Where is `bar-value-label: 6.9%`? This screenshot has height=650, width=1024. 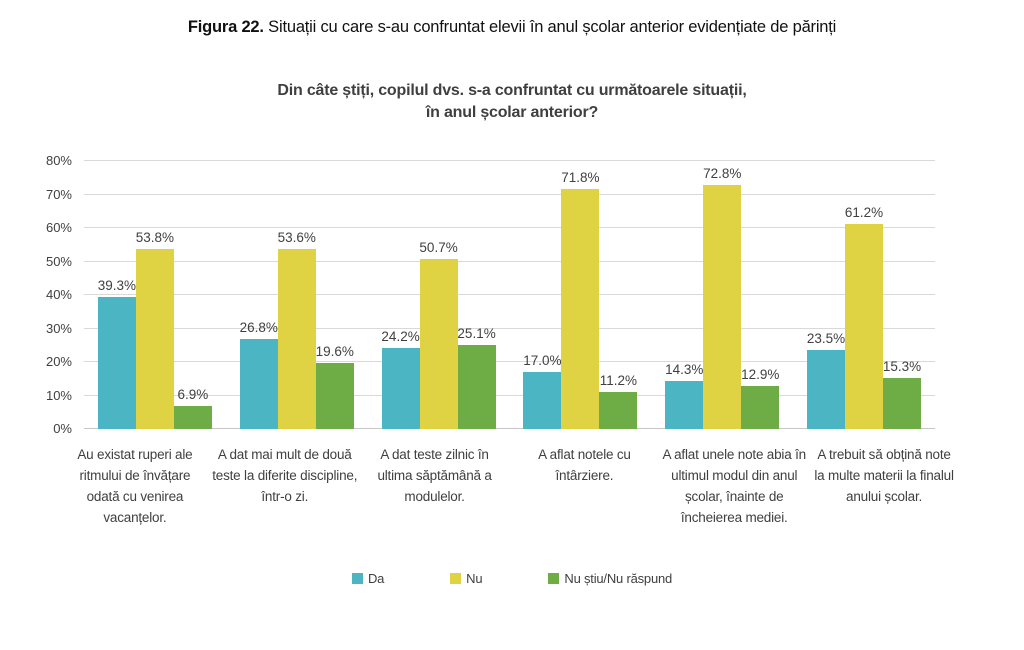
bar-value-label: 6.9% is located at coordinates (193, 394).